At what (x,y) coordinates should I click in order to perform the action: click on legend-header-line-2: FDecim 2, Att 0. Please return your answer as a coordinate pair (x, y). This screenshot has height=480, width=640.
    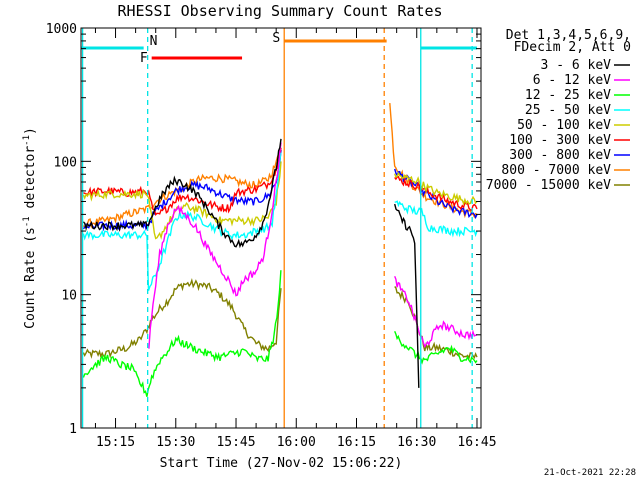
    Looking at the image, I should click on (572, 47).